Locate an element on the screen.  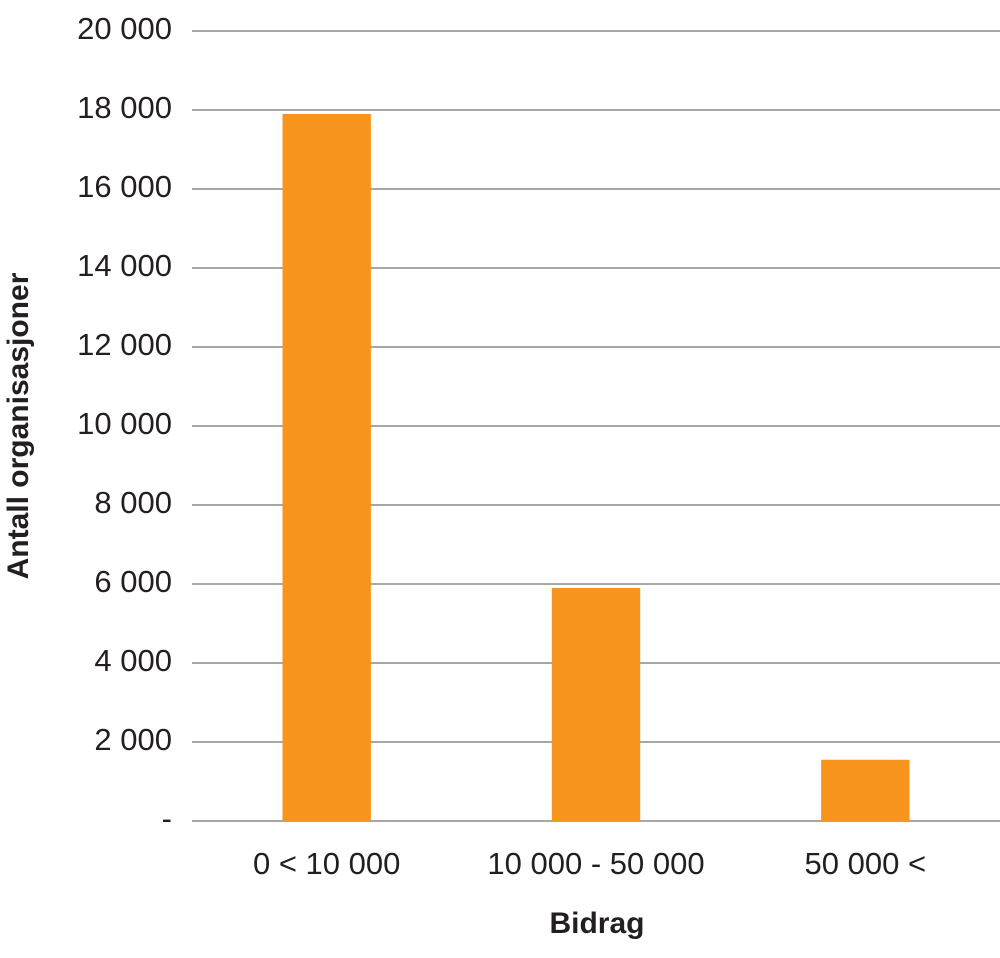
y-tick-label: 10 000 is located at coordinates (124, 423).